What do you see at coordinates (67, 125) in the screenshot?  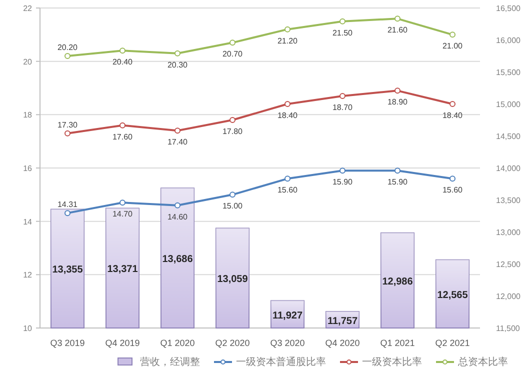 I see `data-label: 17.30` at bounding box center [67, 125].